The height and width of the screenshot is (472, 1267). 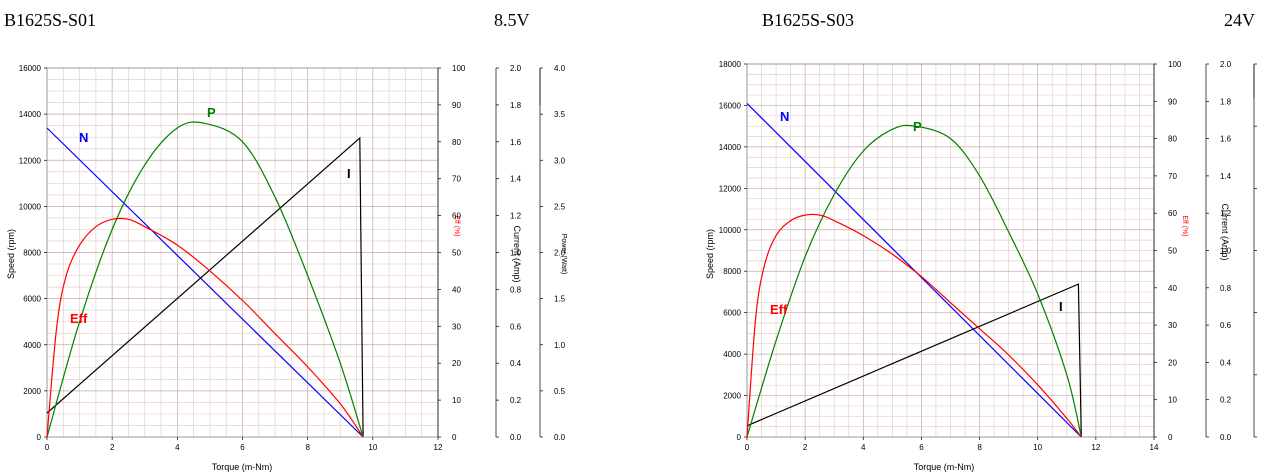 What do you see at coordinates (560, 114) in the screenshot?
I see `power-tick-label: 3.5` at bounding box center [560, 114].